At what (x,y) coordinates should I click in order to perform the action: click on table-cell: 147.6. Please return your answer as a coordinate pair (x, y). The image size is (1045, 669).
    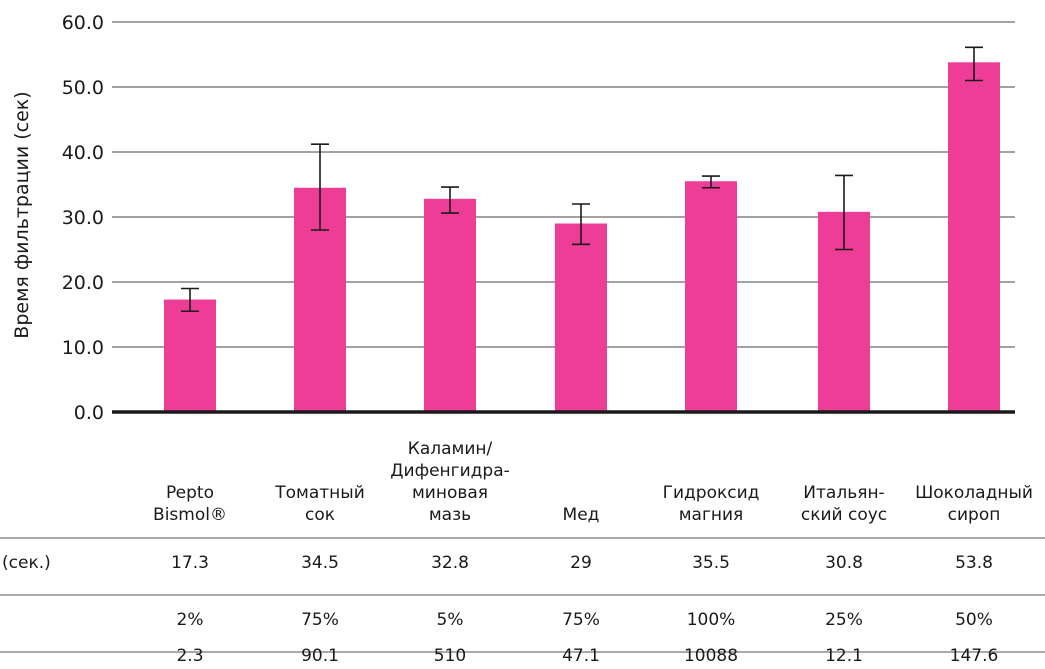
    Looking at the image, I should click on (974, 656).